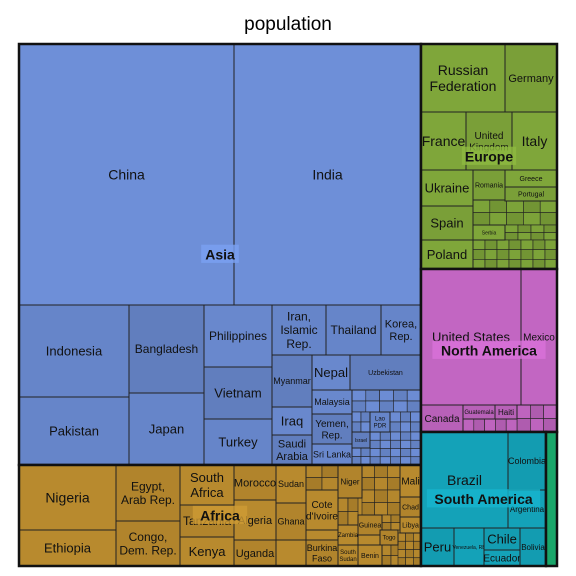 The height and width of the screenshot is (576, 576). I want to click on tile-label-russian-federation: Russian Federation, so click(463, 78).